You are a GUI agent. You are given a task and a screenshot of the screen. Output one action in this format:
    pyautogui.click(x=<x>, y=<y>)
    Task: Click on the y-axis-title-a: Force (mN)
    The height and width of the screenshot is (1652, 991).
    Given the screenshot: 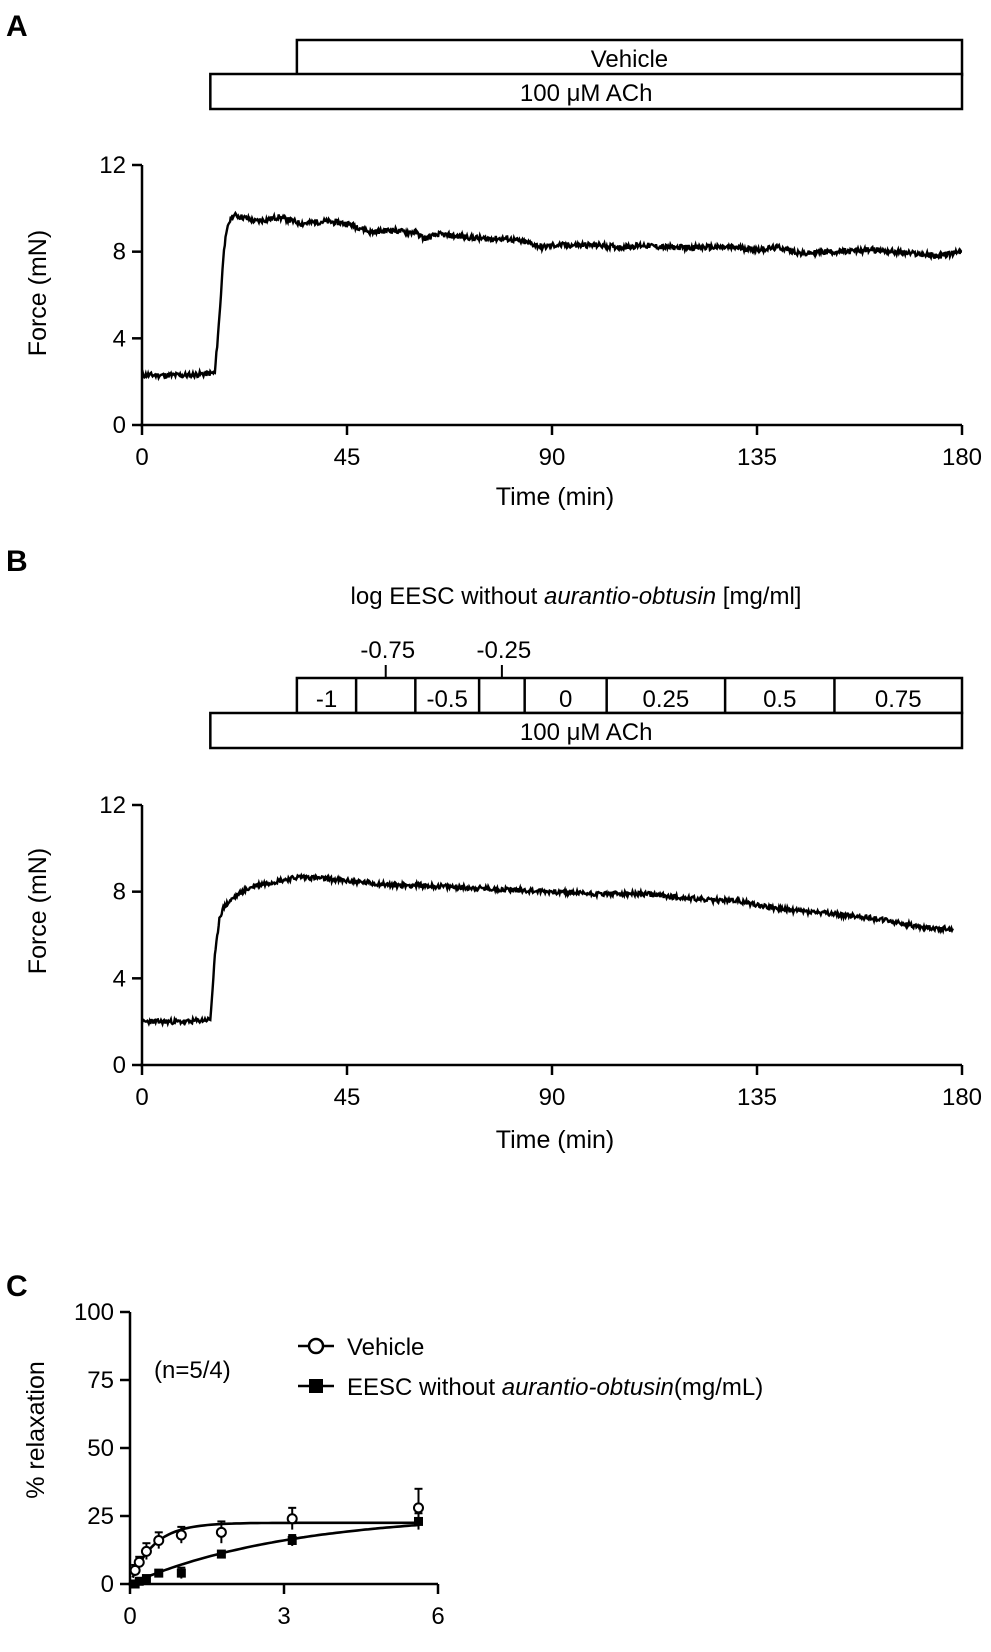 What is the action you would take?
    pyautogui.click(x=38, y=293)
    